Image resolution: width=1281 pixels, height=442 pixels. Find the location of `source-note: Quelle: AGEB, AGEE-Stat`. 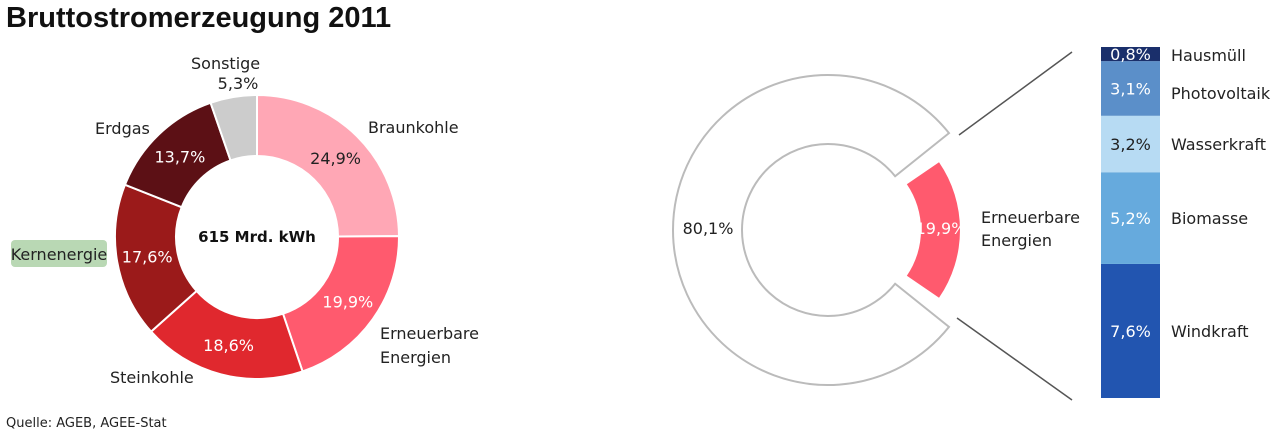

source-note: Quelle: AGEB, AGEE-Stat is located at coordinates (86, 423).